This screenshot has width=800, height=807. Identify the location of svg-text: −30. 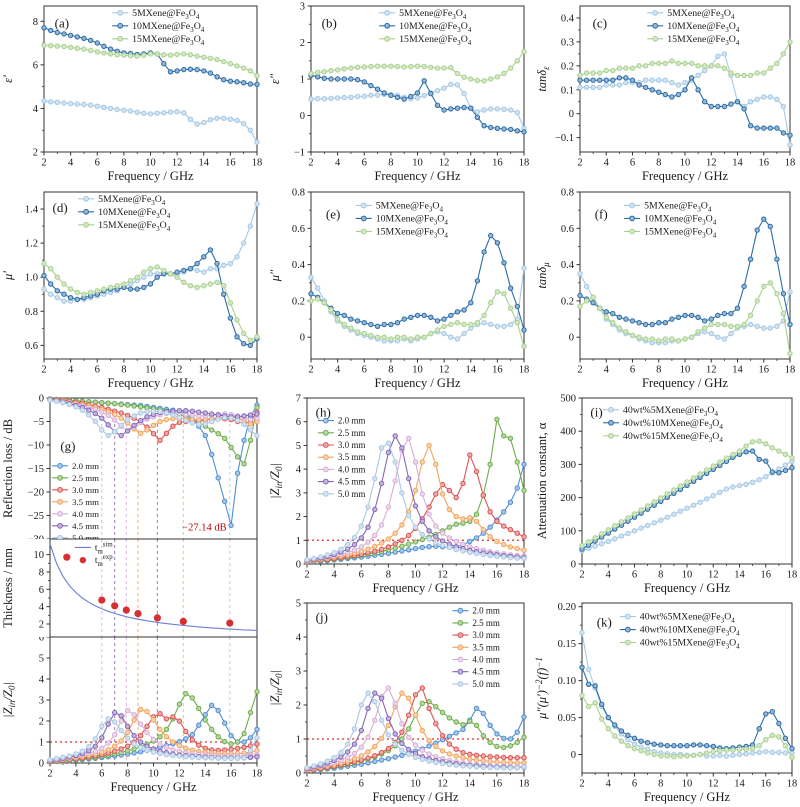
(36, 537).